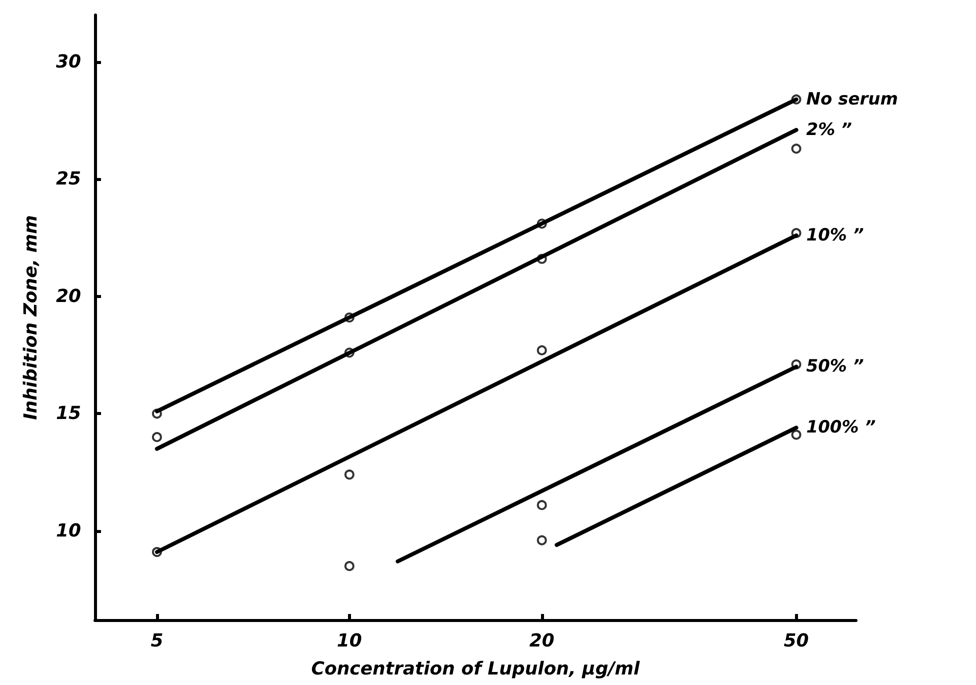  What do you see at coordinates (476, 669) in the screenshot?
I see `x-axis-title: Concentration of Lupulon, µg/ml` at bounding box center [476, 669].